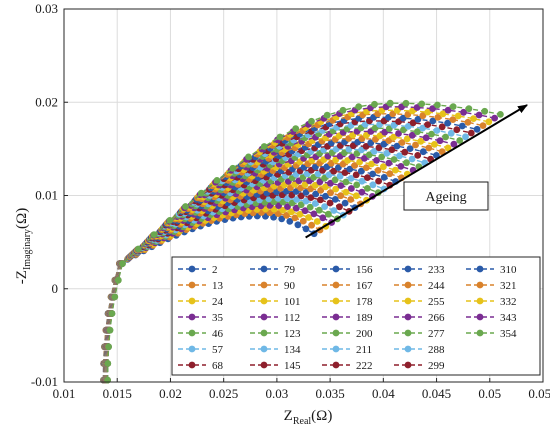 The height and width of the screenshot is (431, 550). Describe the element at coordinates (446, 196) in the screenshot. I see `ageing-label-box` at that location.